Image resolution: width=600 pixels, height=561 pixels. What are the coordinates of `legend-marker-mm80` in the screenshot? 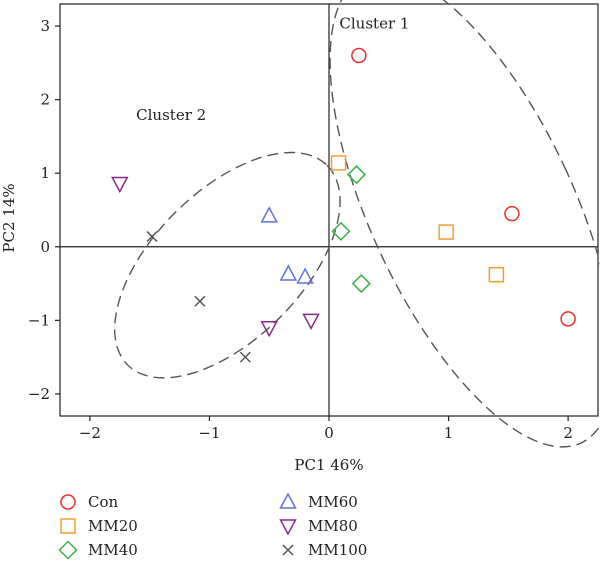 It's located at (288, 527).